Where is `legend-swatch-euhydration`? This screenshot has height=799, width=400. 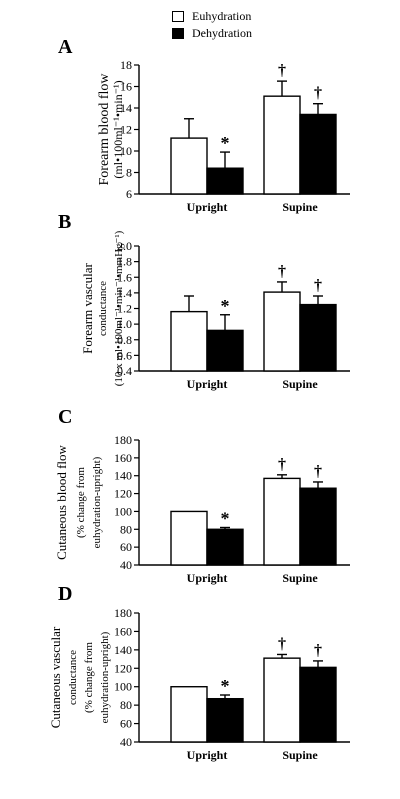
legend-swatch-euhydration is located at coordinates (178, 16).